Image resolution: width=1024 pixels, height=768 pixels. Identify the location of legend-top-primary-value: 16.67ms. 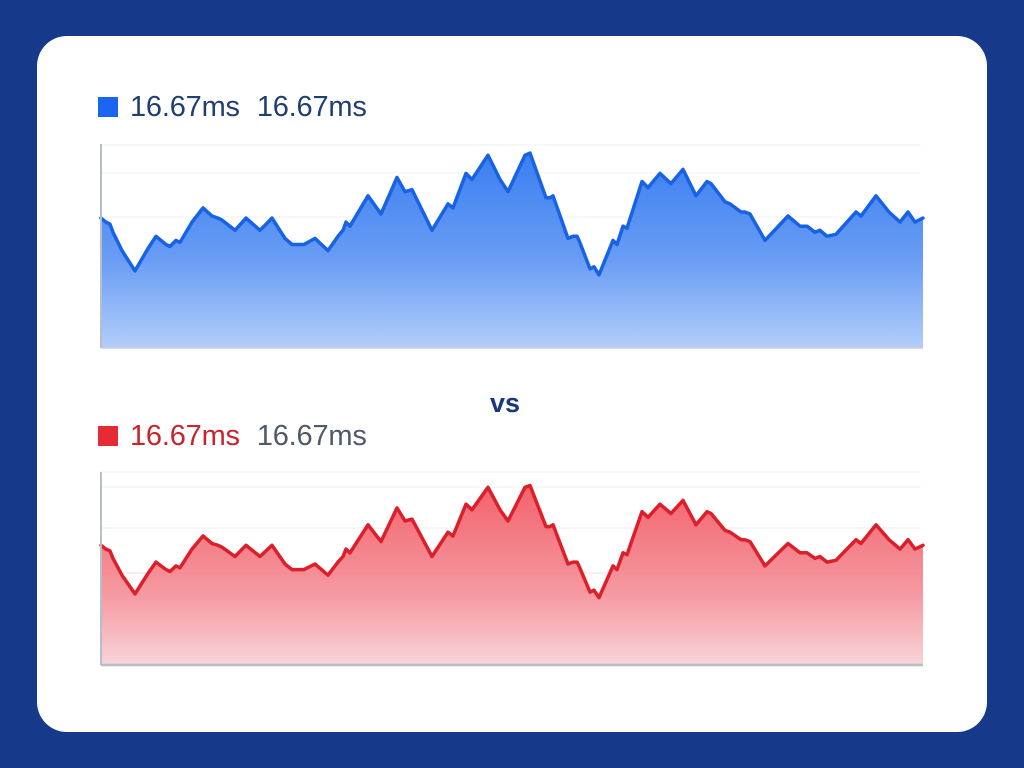
(185, 106).